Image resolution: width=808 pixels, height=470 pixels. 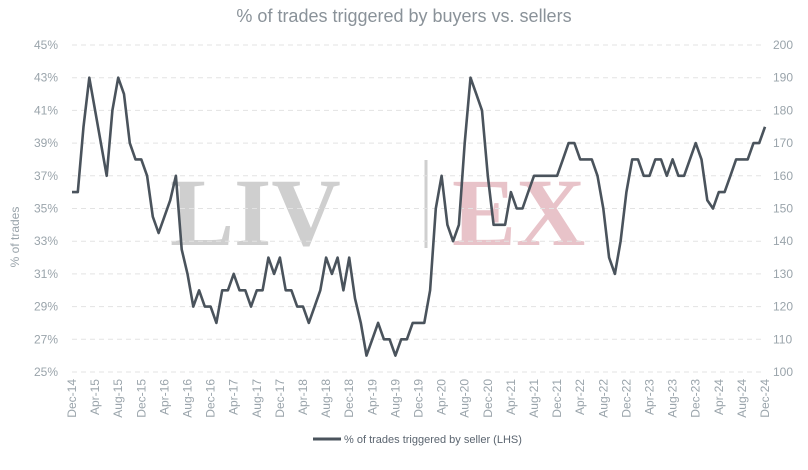 I want to click on watermark-text: EX, so click(x=518, y=212).